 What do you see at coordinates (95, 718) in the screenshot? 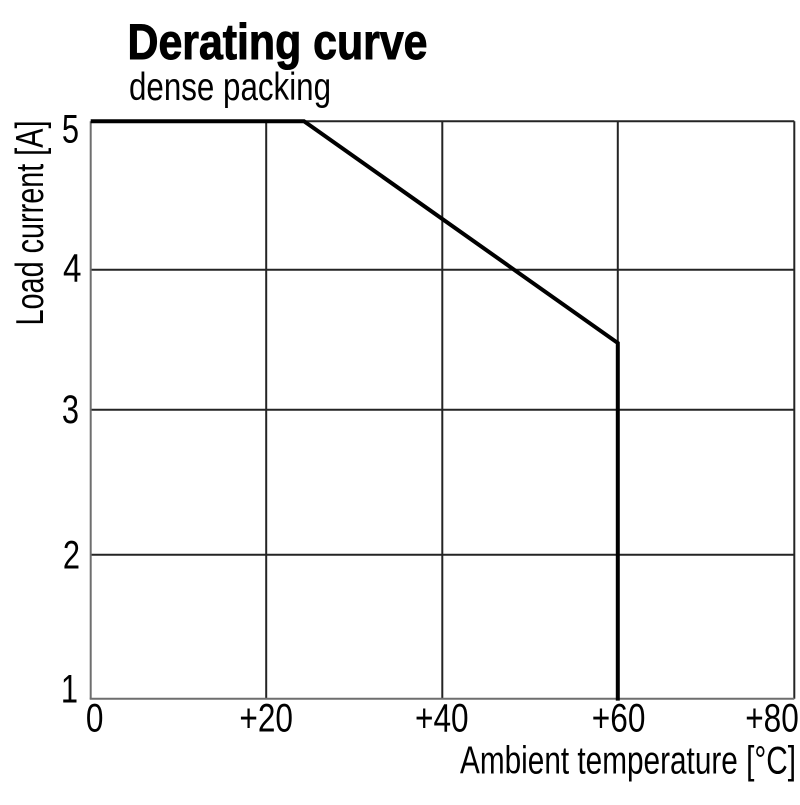
I see `svg-text: 0` at bounding box center [95, 718].